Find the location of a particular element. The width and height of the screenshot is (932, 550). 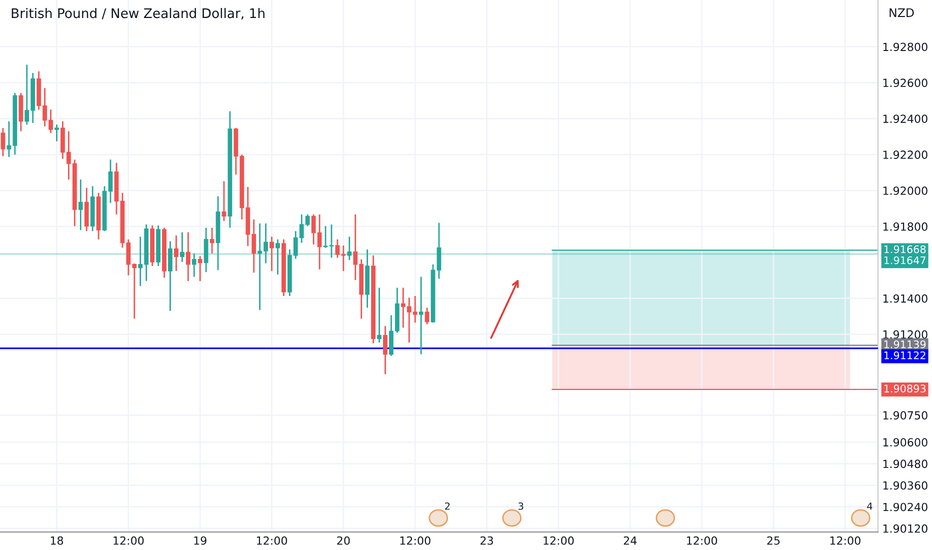

ref-line-label: 1.91668 is located at coordinates (905, 249).